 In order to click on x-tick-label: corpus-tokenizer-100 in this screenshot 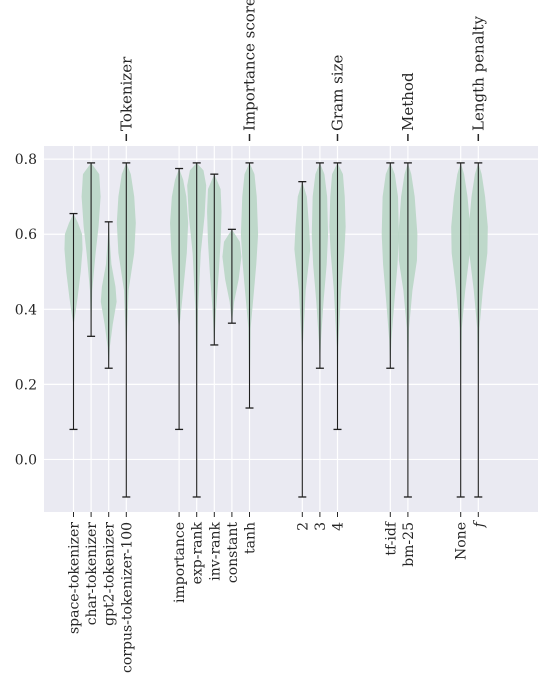, I will do `click(127, 597)`.